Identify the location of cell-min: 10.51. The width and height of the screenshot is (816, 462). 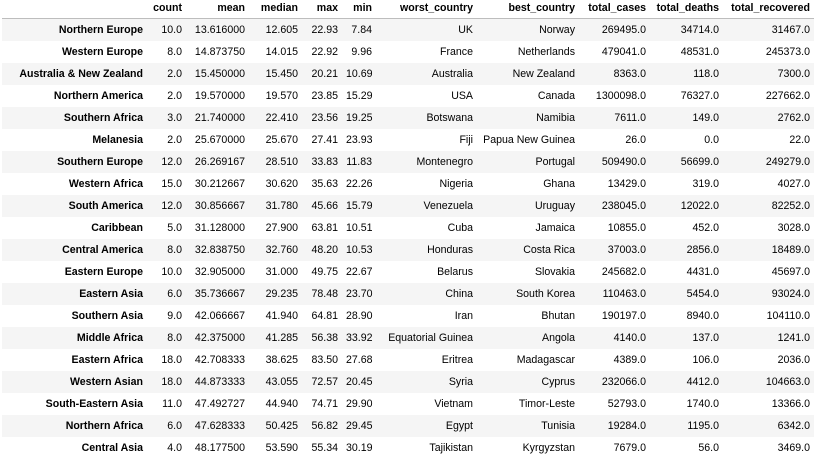
(359, 228).